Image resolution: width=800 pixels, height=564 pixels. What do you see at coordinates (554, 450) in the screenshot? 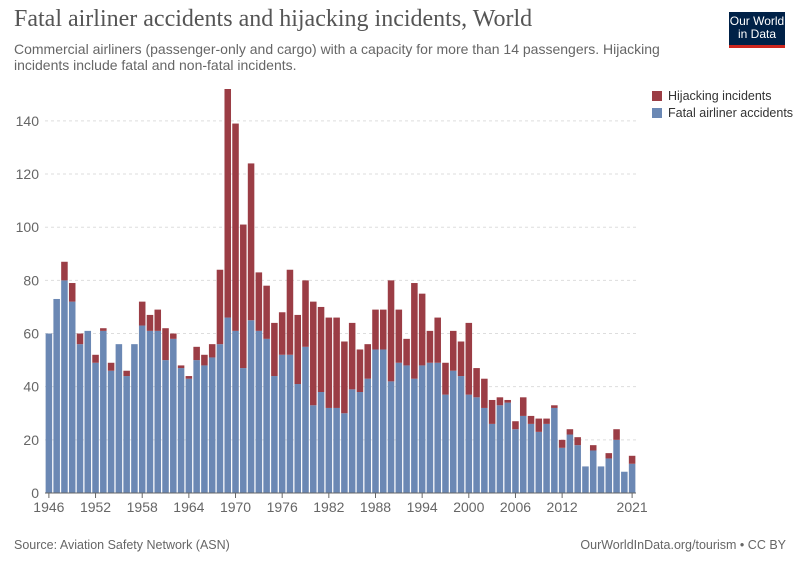
I see `bar-fatal-2011` at bounding box center [554, 450].